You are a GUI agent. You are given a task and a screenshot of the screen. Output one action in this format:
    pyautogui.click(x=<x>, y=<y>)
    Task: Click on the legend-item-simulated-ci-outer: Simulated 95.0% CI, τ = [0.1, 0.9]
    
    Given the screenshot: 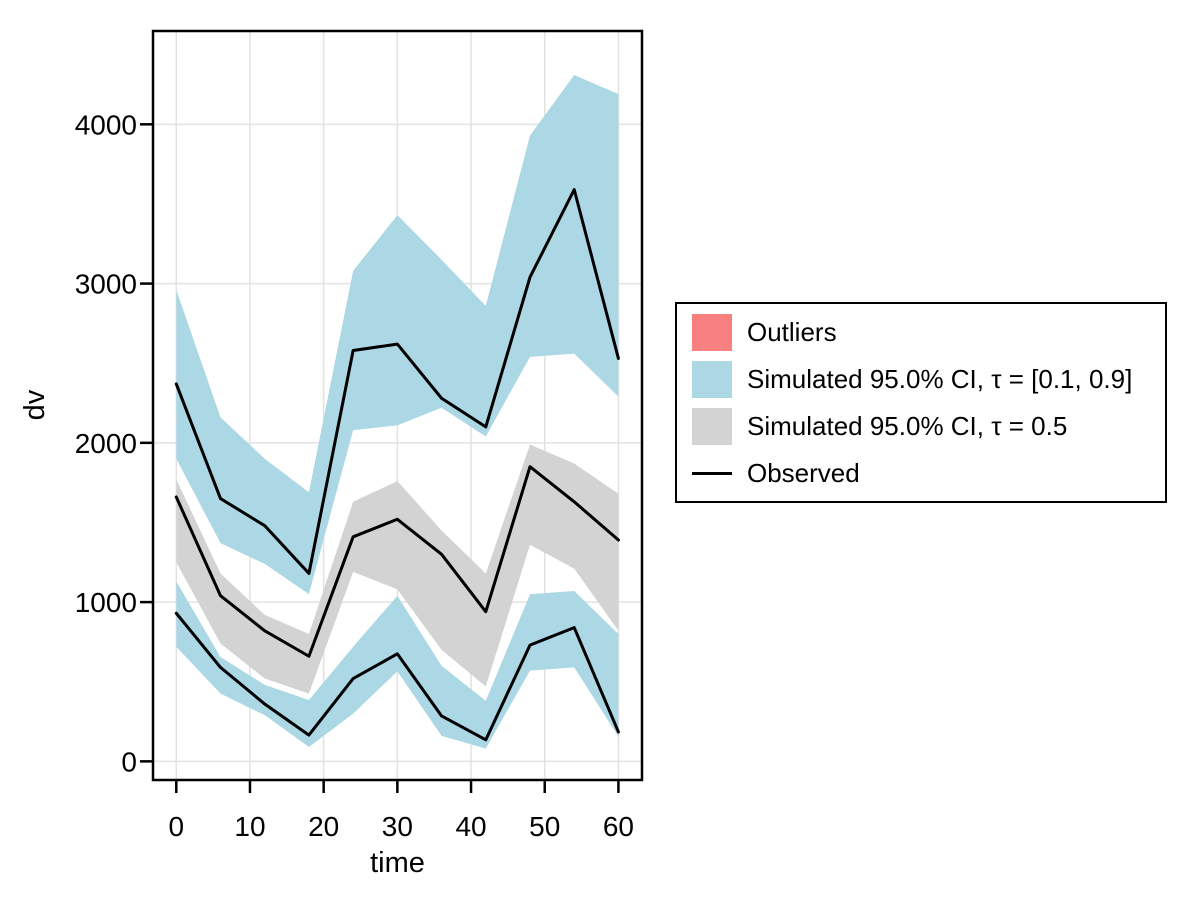 What is the action you would take?
    pyautogui.click(x=928, y=379)
    